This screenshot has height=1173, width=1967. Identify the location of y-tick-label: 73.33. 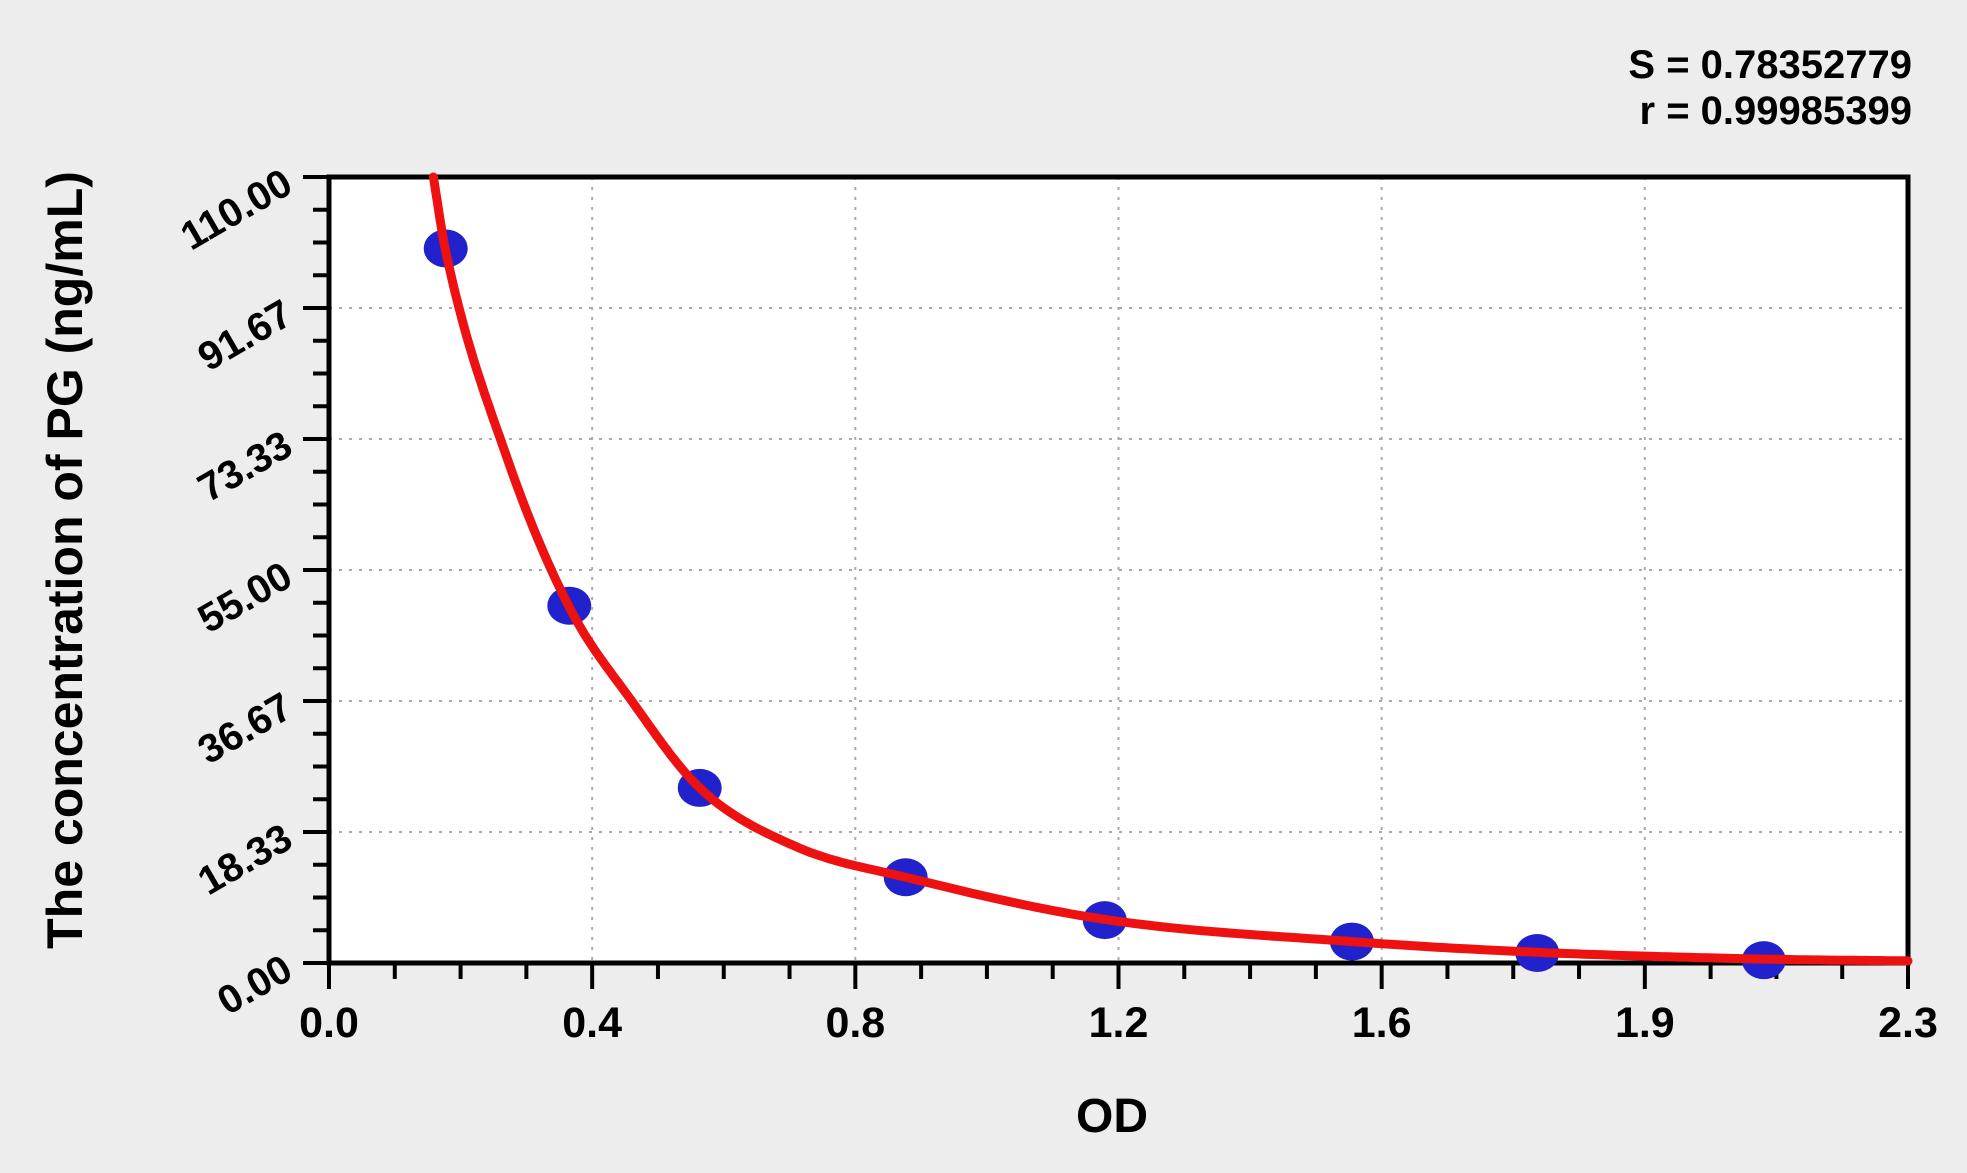
(245, 467).